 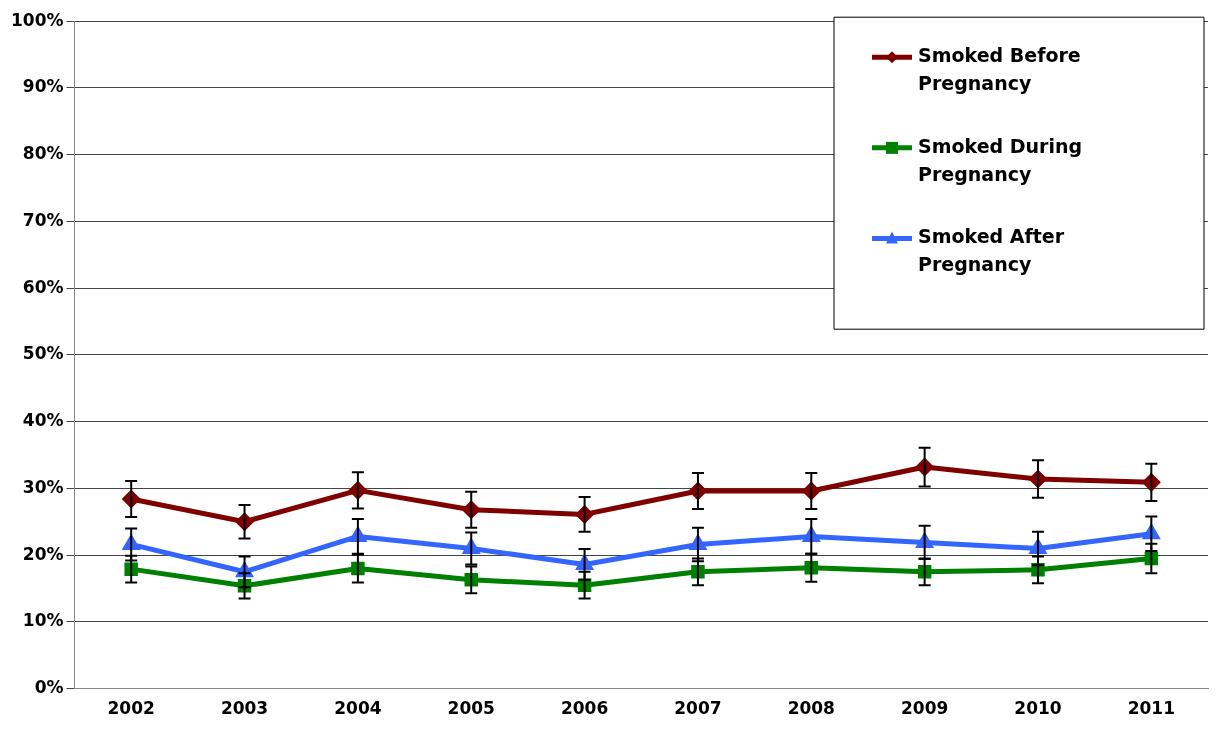 I want to click on y-tick-label: 40%, so click(x=43, y=420).